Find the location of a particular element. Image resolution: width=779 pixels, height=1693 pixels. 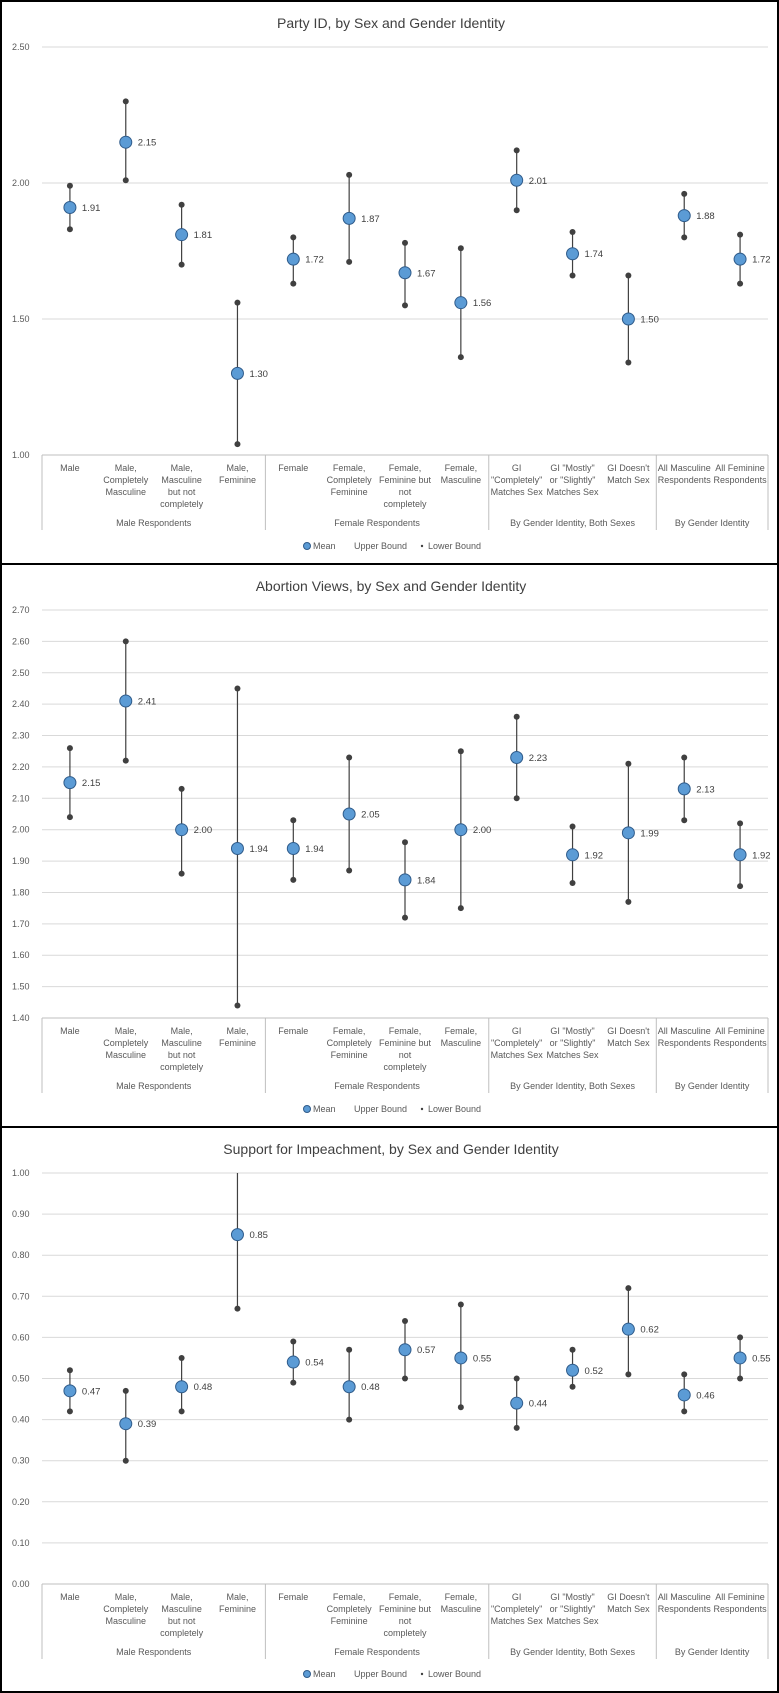

category-label-line: Feminine but is located at coordinates (405, 1609).